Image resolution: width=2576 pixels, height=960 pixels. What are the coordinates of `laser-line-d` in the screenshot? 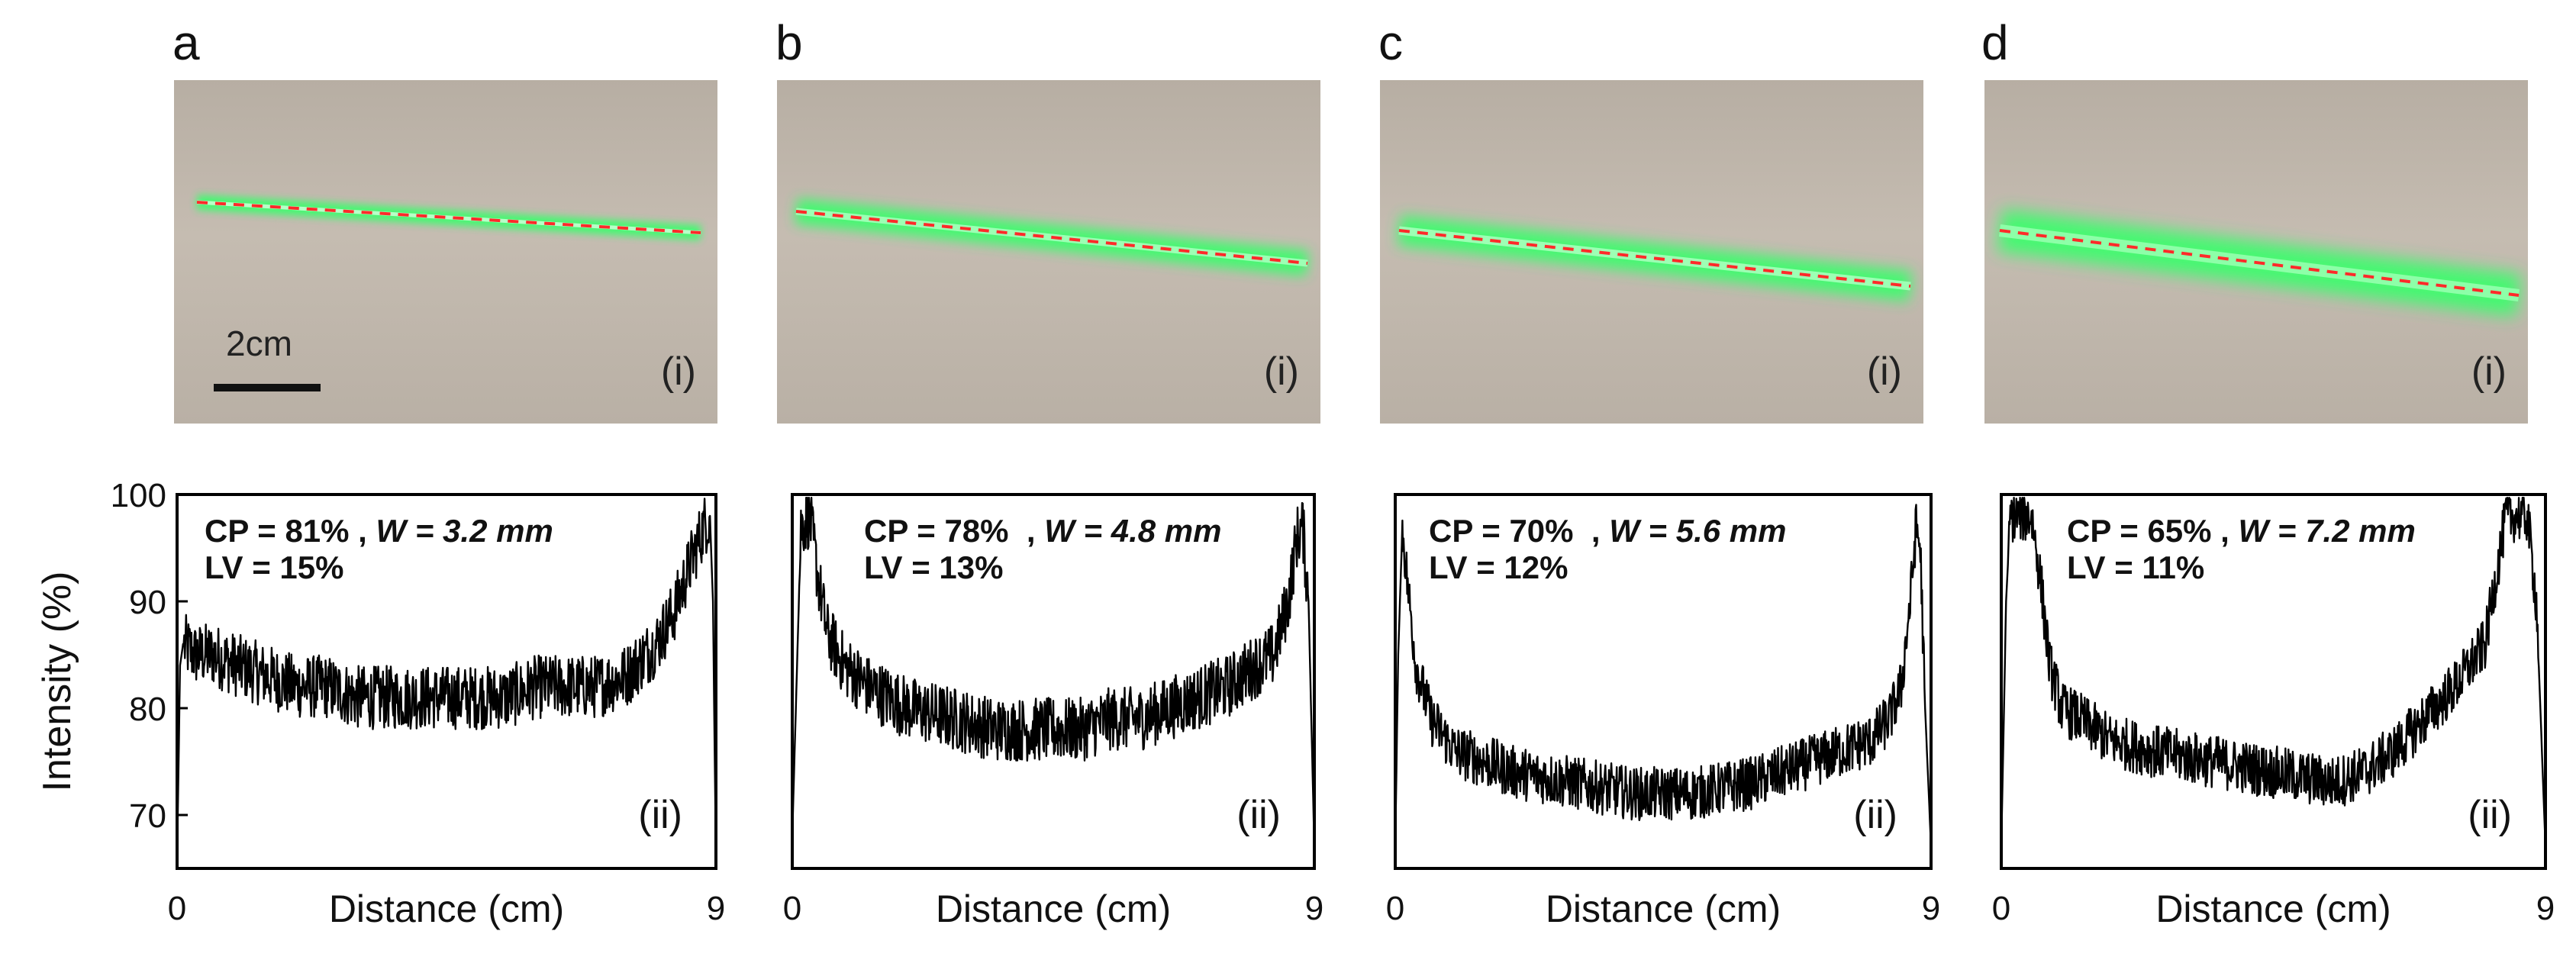 It's located at (2260, 263).